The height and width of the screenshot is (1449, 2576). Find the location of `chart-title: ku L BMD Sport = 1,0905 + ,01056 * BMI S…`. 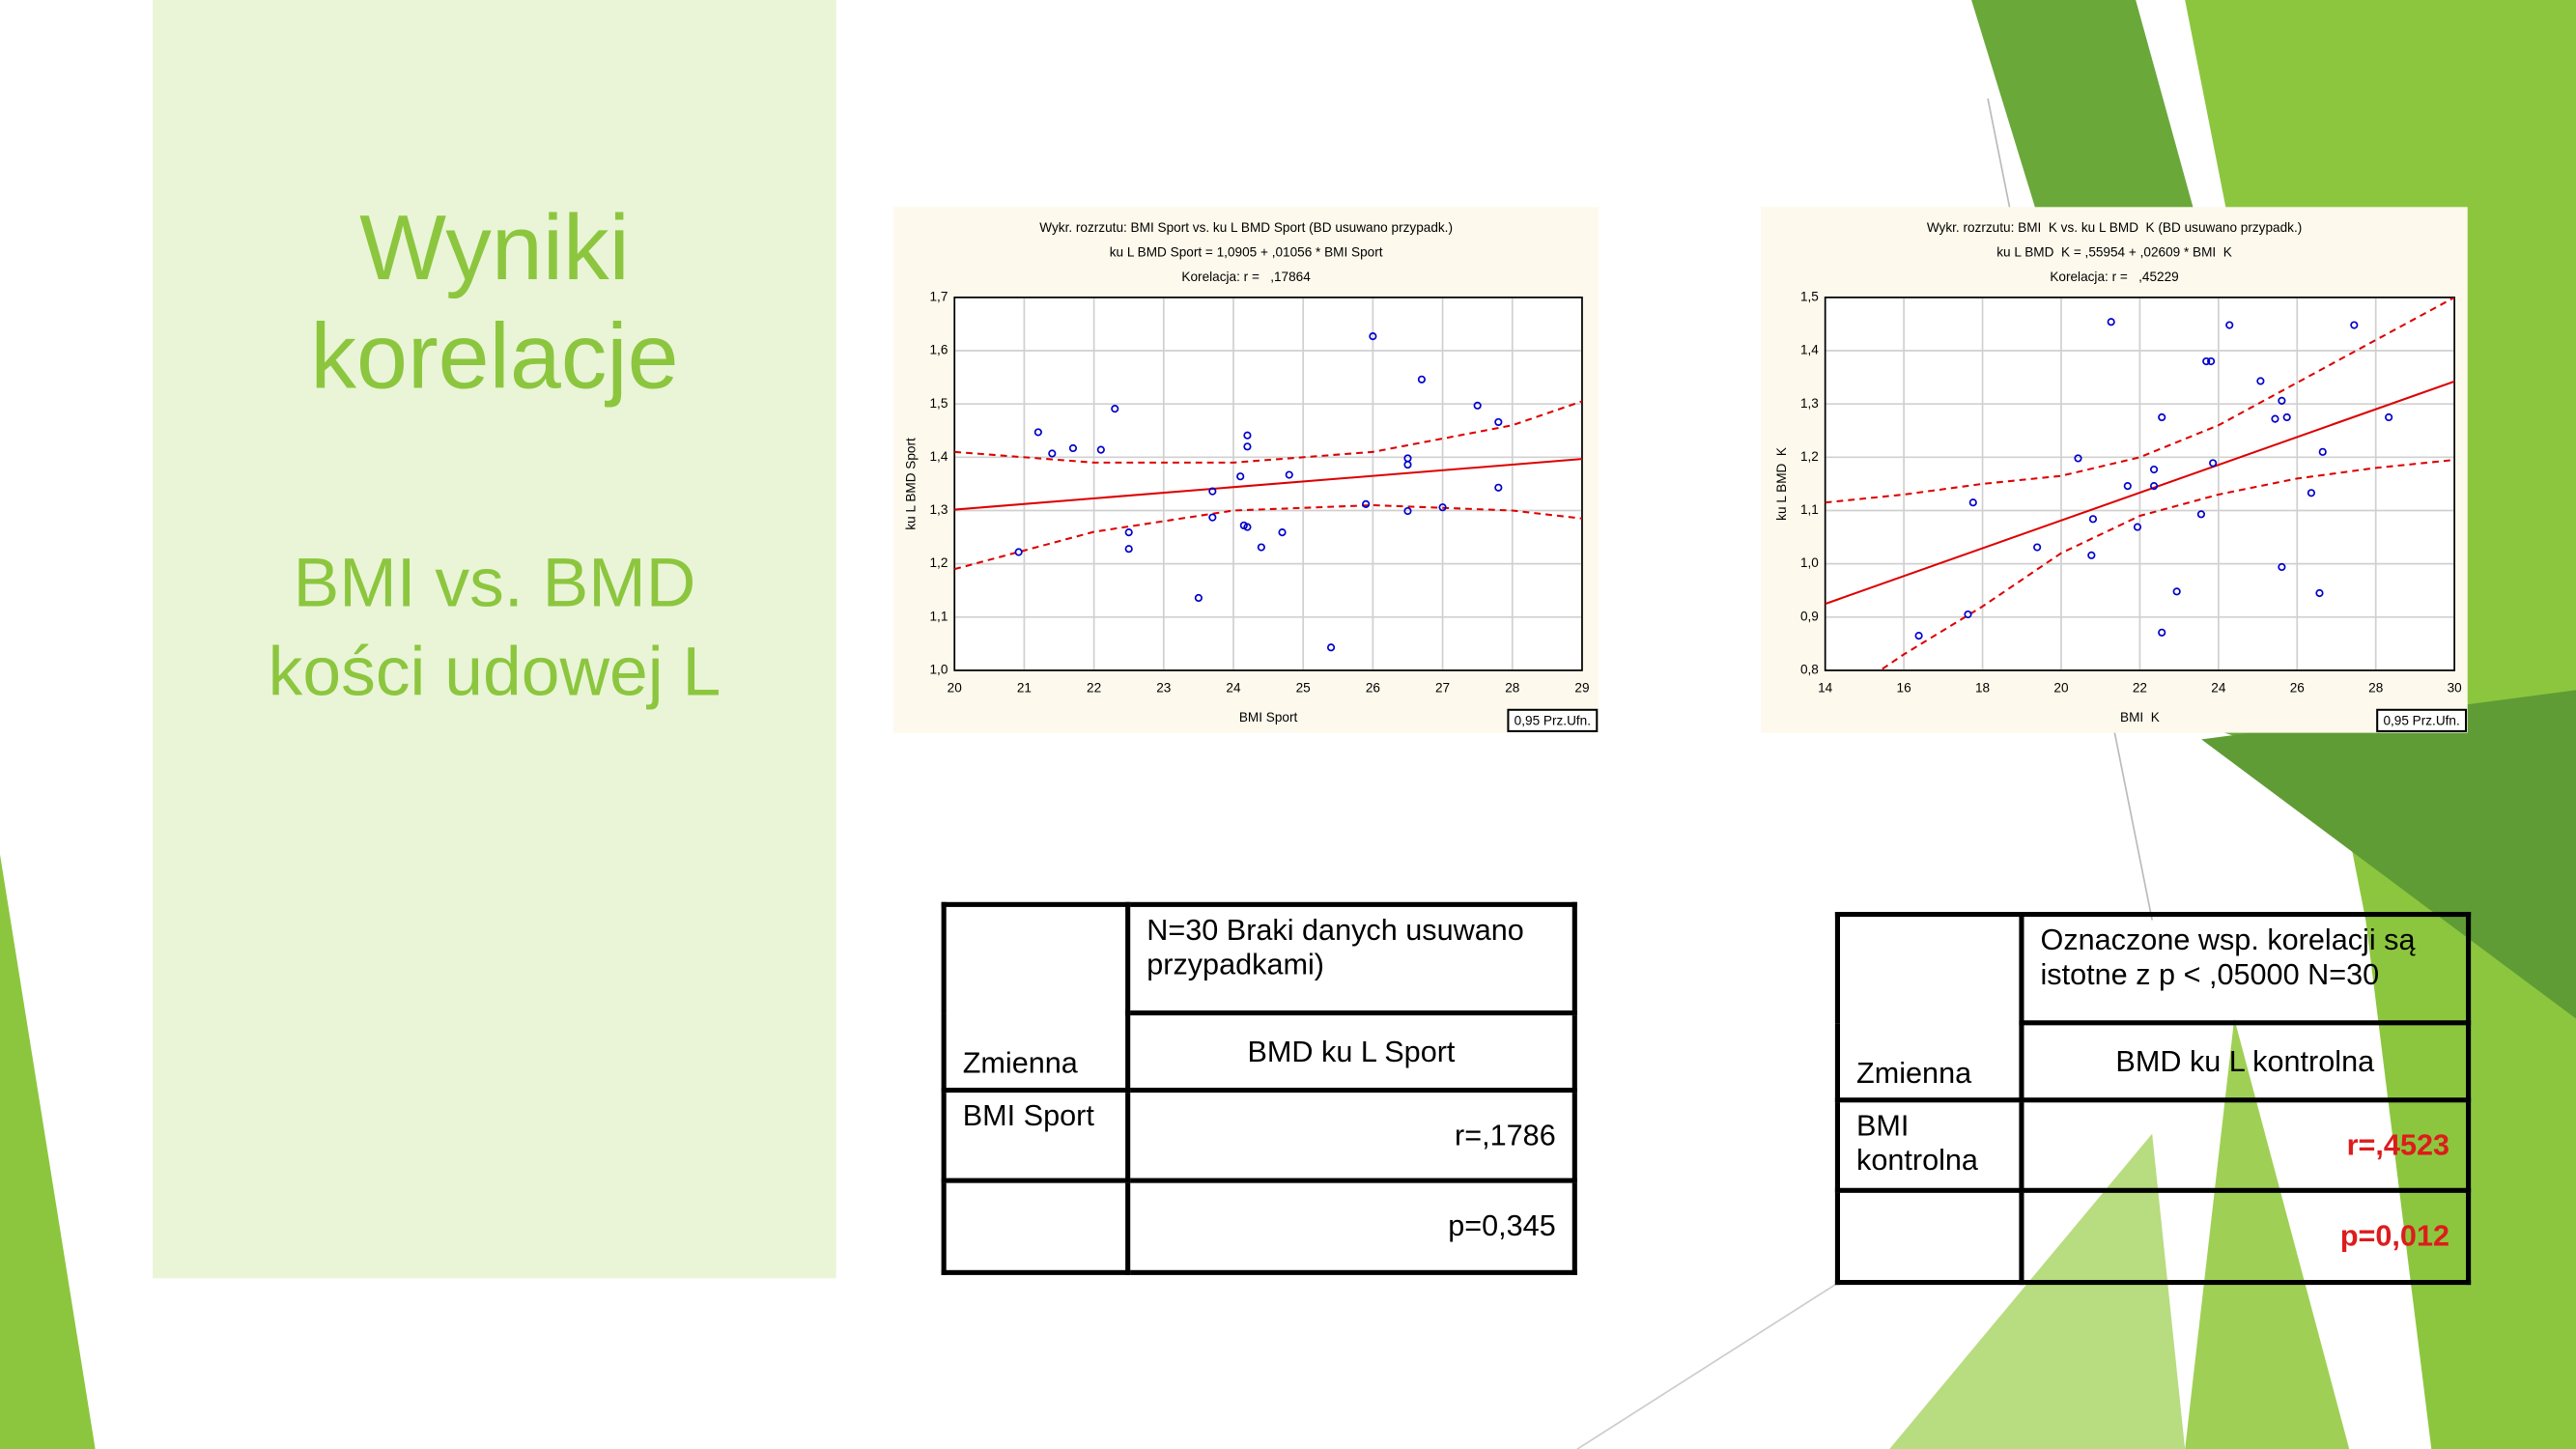

chart-title: ku L BMD Sport = 1,0905 + ,01056 * BMI S… is located at coordinates (1246, 252).